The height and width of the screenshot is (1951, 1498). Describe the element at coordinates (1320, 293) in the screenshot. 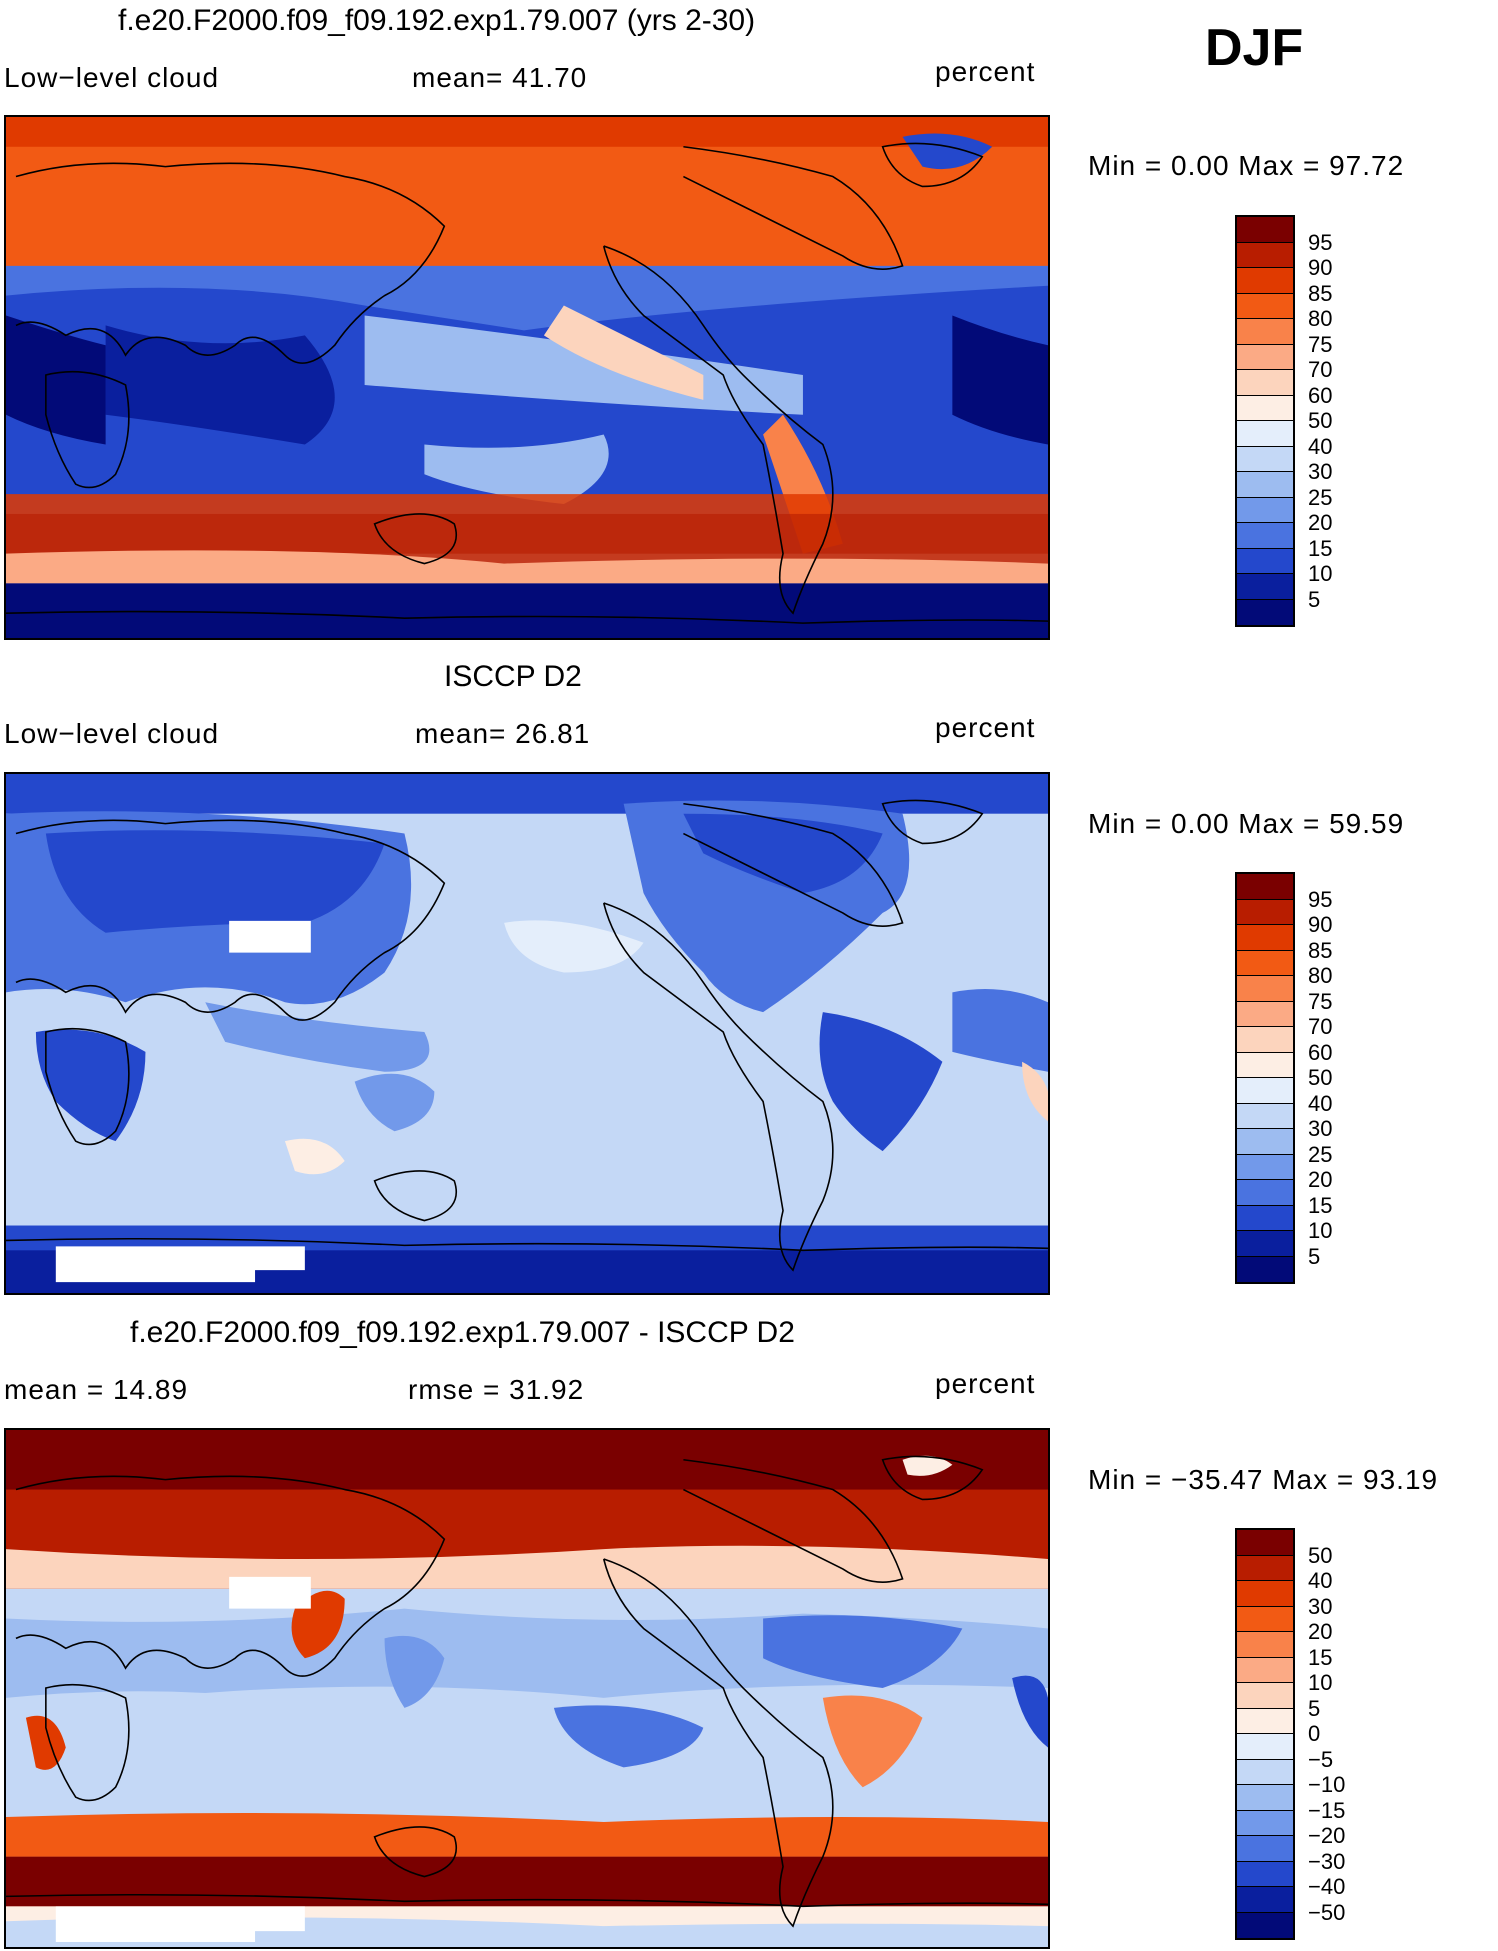

I see `colorbar-tick-label: 85` at that location.